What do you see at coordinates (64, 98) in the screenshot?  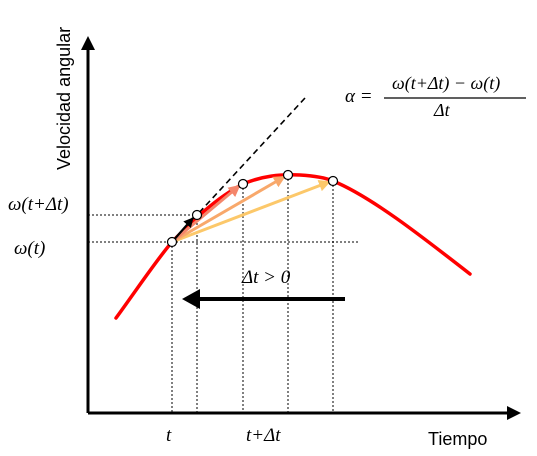 I see `y-axis-label: Velocidad angular` at bounding box center [64, 98].